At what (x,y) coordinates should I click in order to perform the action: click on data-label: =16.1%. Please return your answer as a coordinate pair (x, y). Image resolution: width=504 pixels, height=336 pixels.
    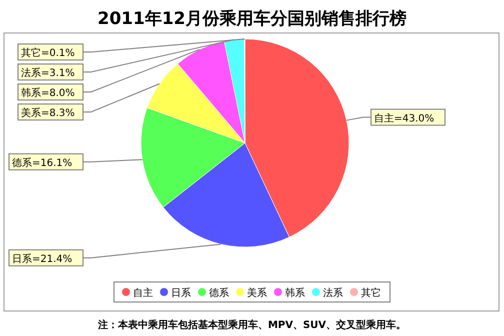
    Looking at the image, I should click on (52, 163).